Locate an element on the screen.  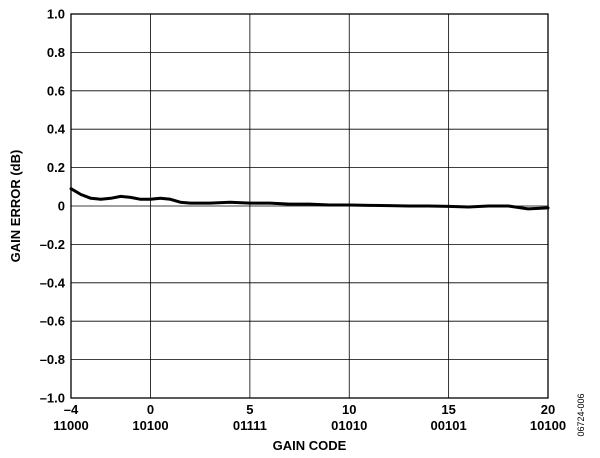
y-tick-label: –0.6 is located at coordinates (52, 321).